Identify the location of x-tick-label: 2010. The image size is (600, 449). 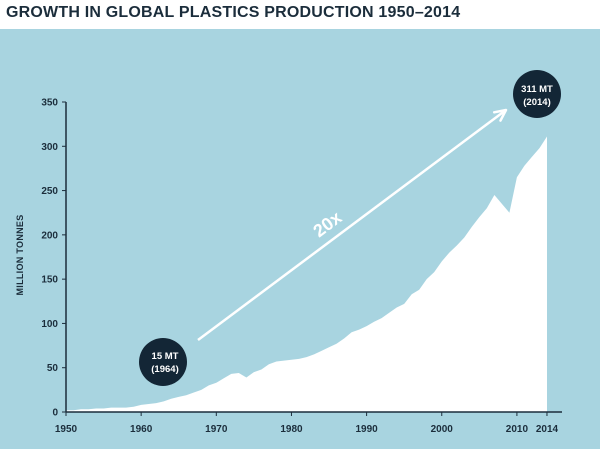
(517, 429).